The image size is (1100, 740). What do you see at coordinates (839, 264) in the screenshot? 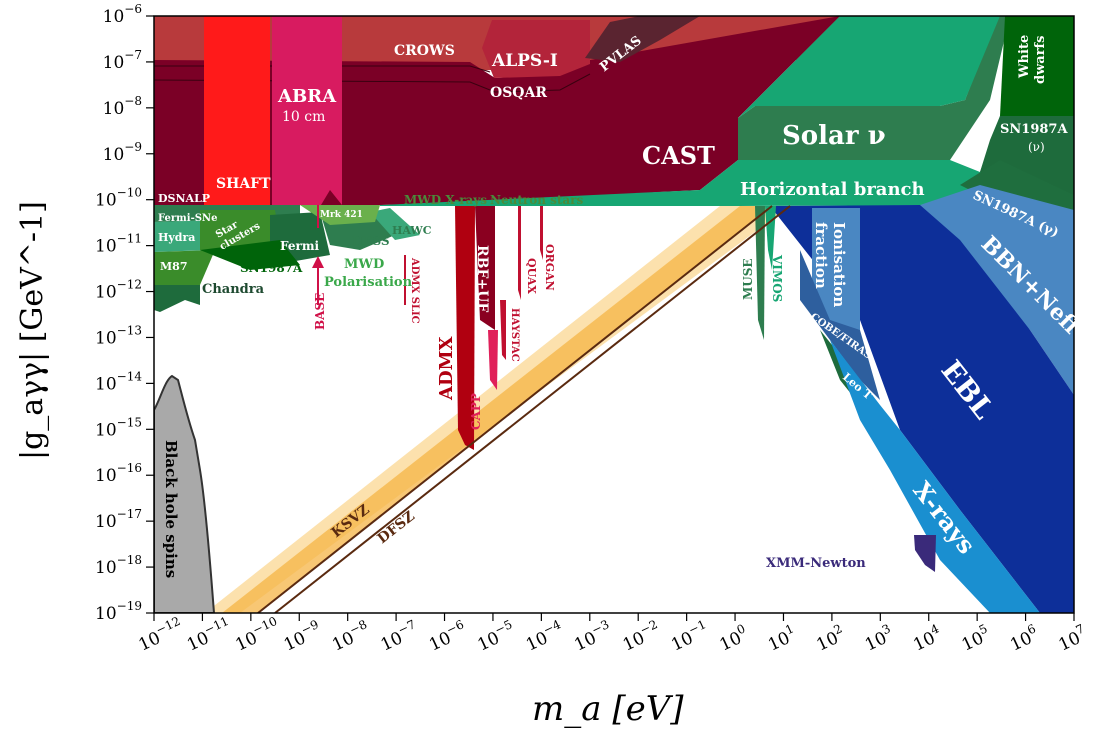
I see `label-ion1: Ionisation` at bounding box center [839, 264].